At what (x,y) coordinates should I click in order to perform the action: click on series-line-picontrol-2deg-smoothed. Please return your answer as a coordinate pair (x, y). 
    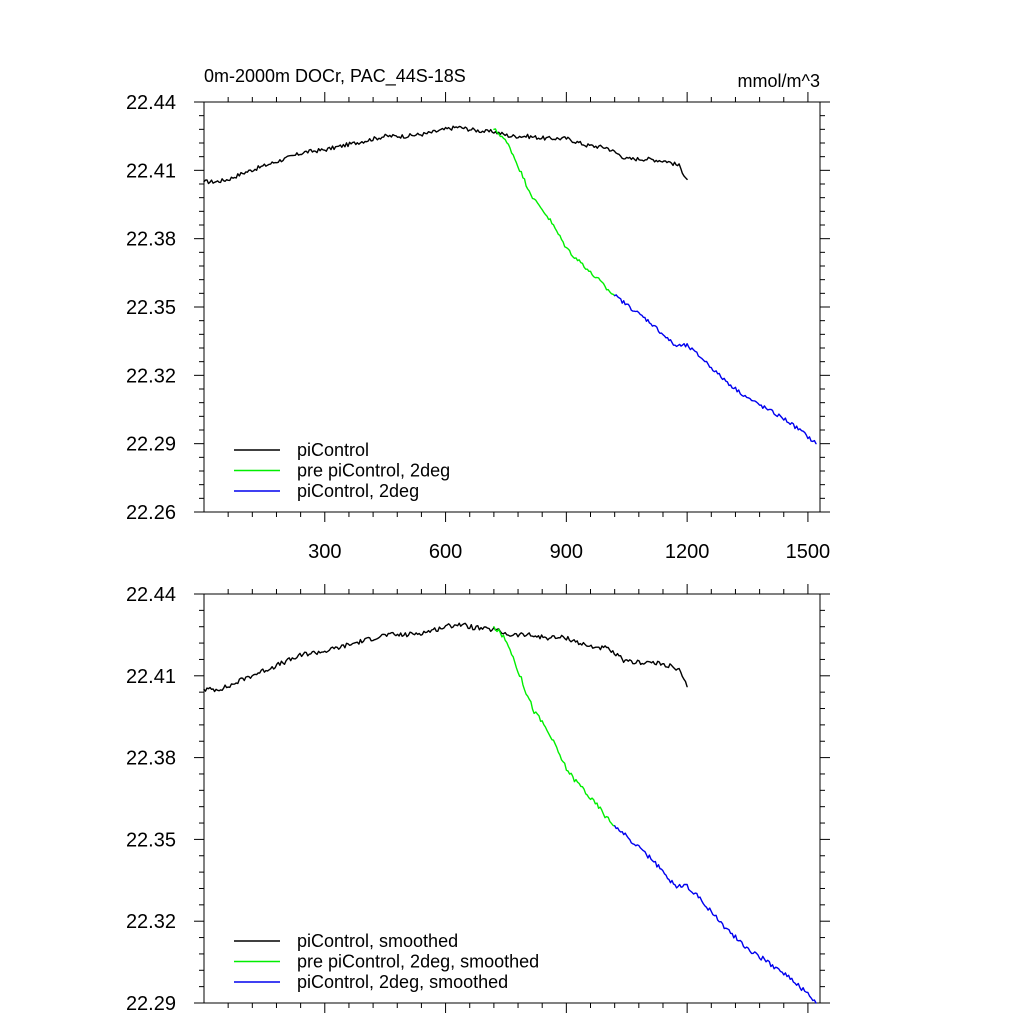
    Looking at the image, I should click on (715, 914).